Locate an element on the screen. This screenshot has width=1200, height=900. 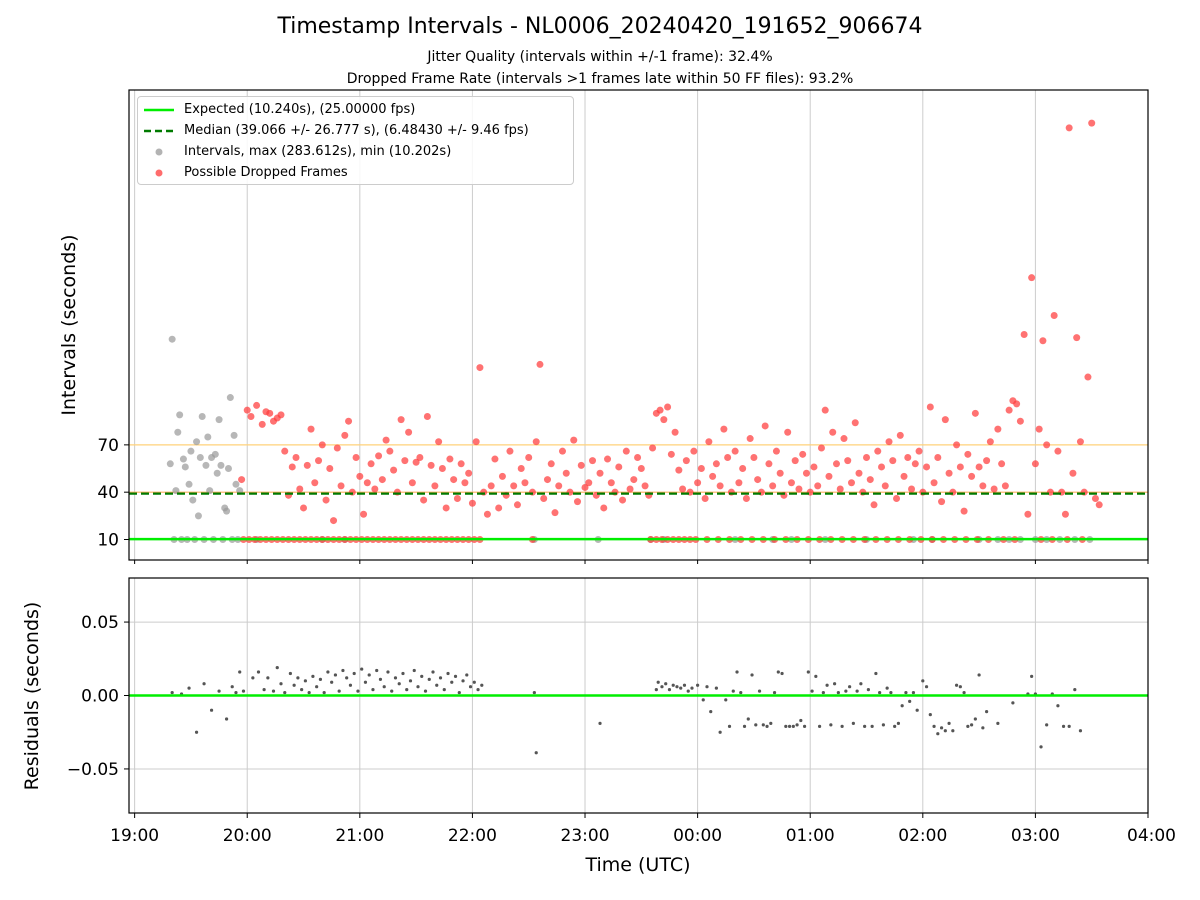
legend-item-expected: Expected (10.240s), (25.00000 fps) is located at coordinates (355, 110).